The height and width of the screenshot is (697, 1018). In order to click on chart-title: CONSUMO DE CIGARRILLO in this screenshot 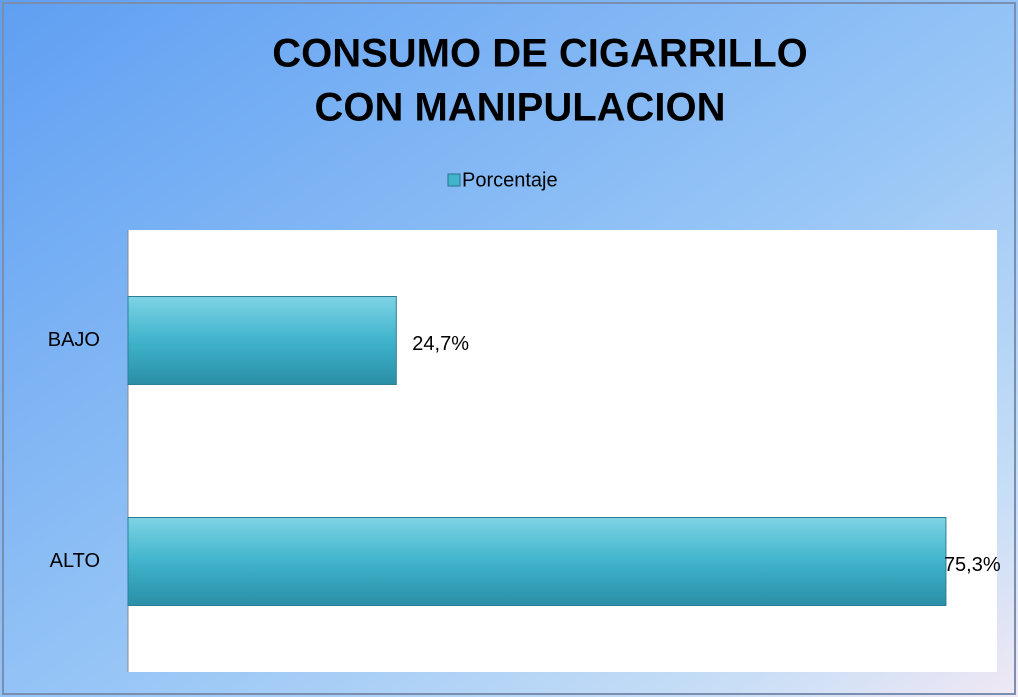, I will do `click(540, 54)`.